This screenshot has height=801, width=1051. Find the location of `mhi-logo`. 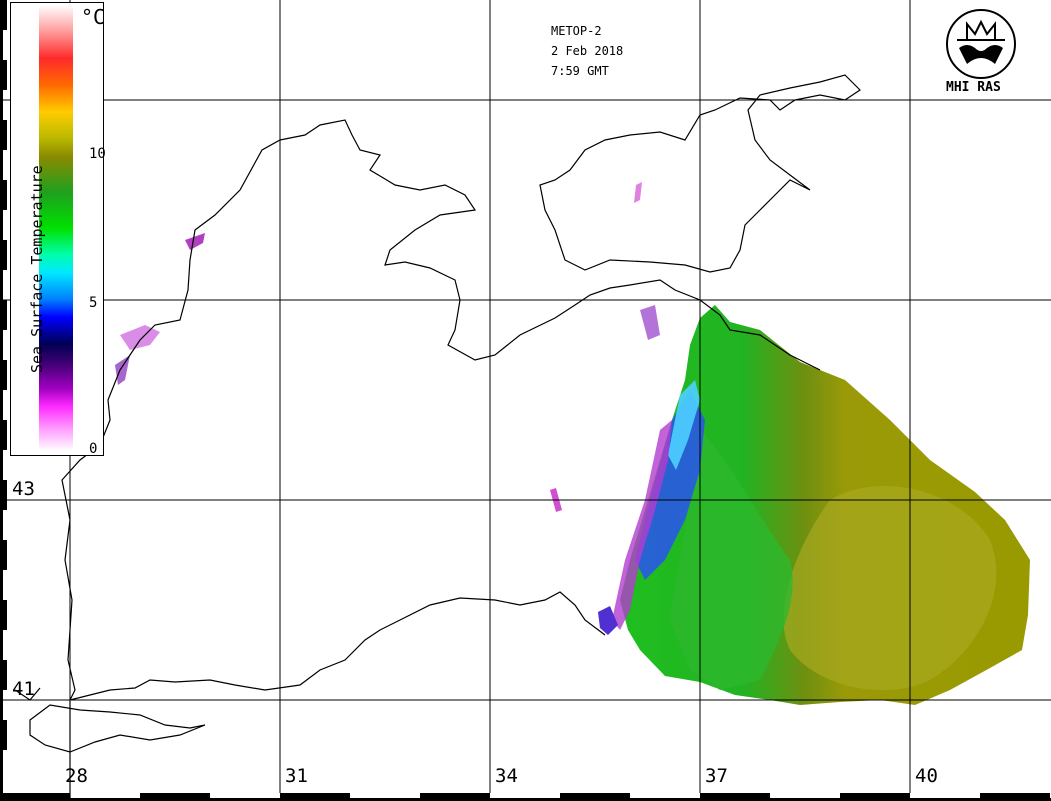

mhi-logo is located at coordinates (981, 44).